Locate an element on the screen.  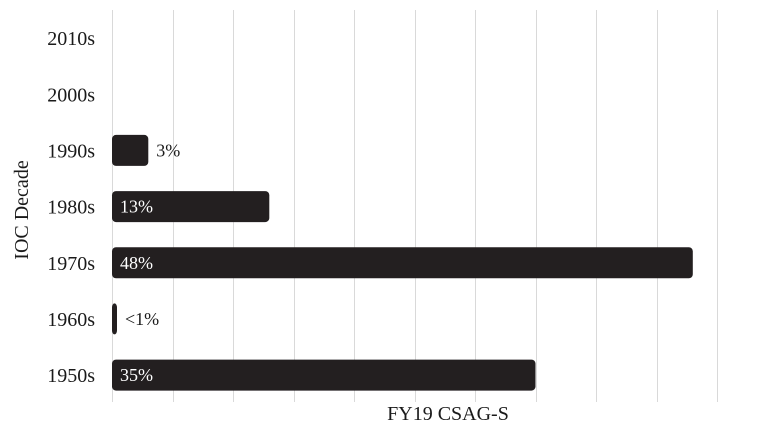
data-label: 3% is located at coordinates (168, 150).